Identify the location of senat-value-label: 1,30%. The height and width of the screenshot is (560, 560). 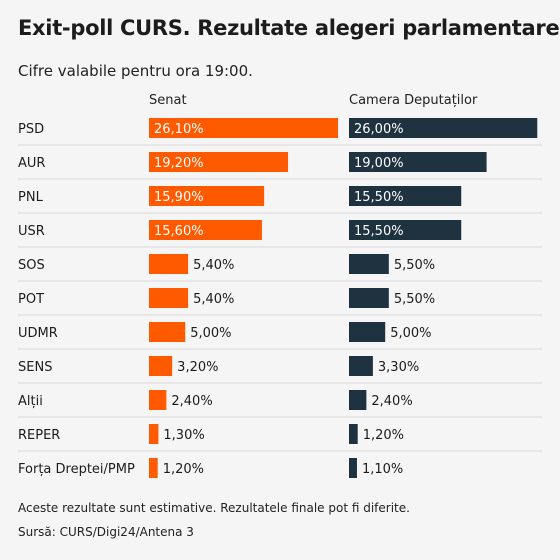
(183, 435).